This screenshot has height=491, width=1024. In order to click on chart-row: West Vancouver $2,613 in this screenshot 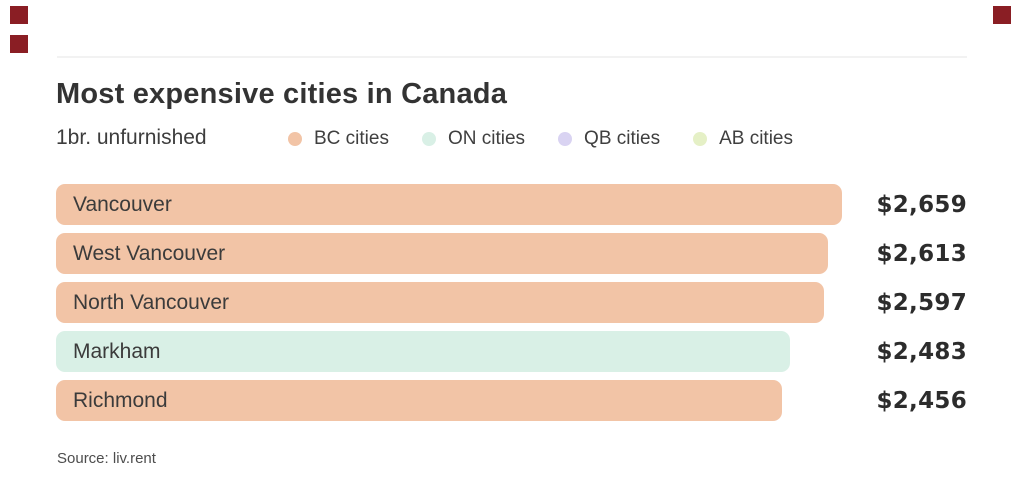, I will do `click(511, 253)`.